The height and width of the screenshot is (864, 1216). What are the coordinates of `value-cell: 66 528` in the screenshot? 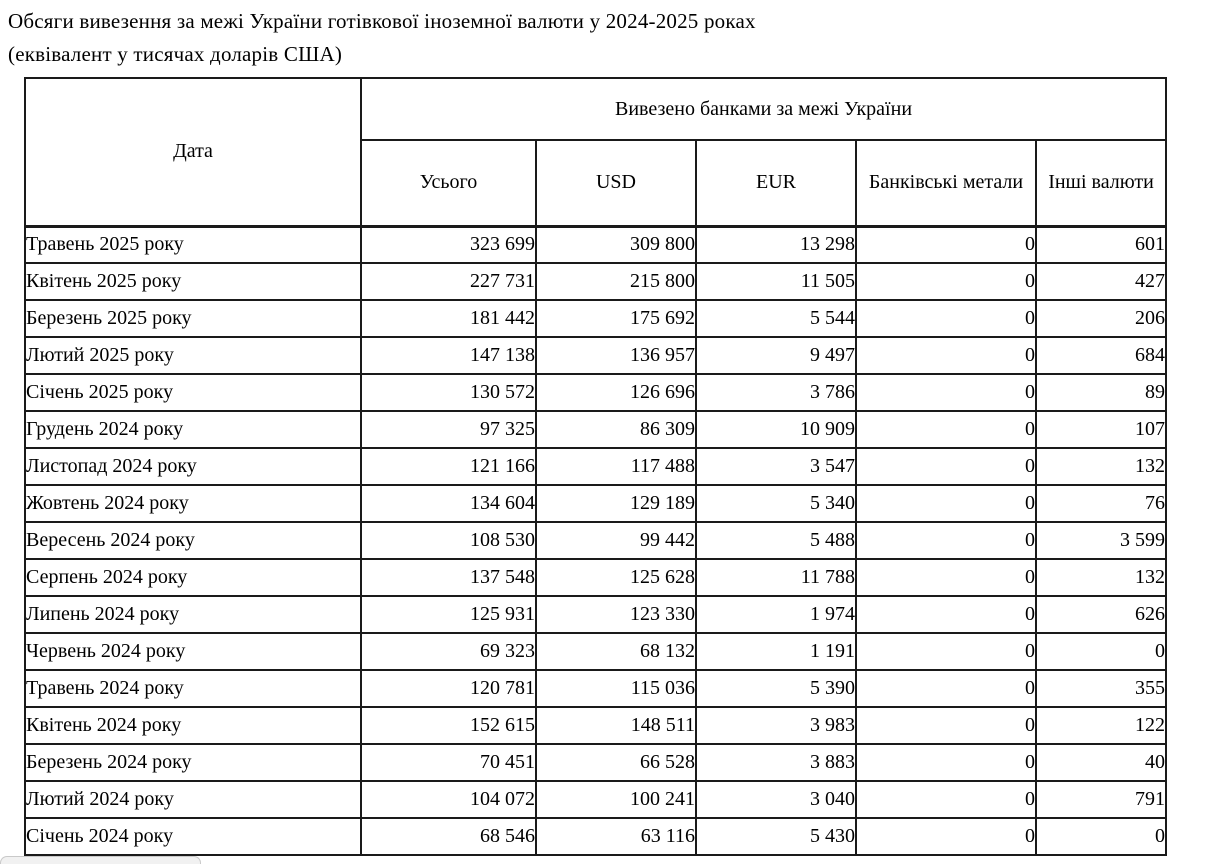 It's located at (616, 762).